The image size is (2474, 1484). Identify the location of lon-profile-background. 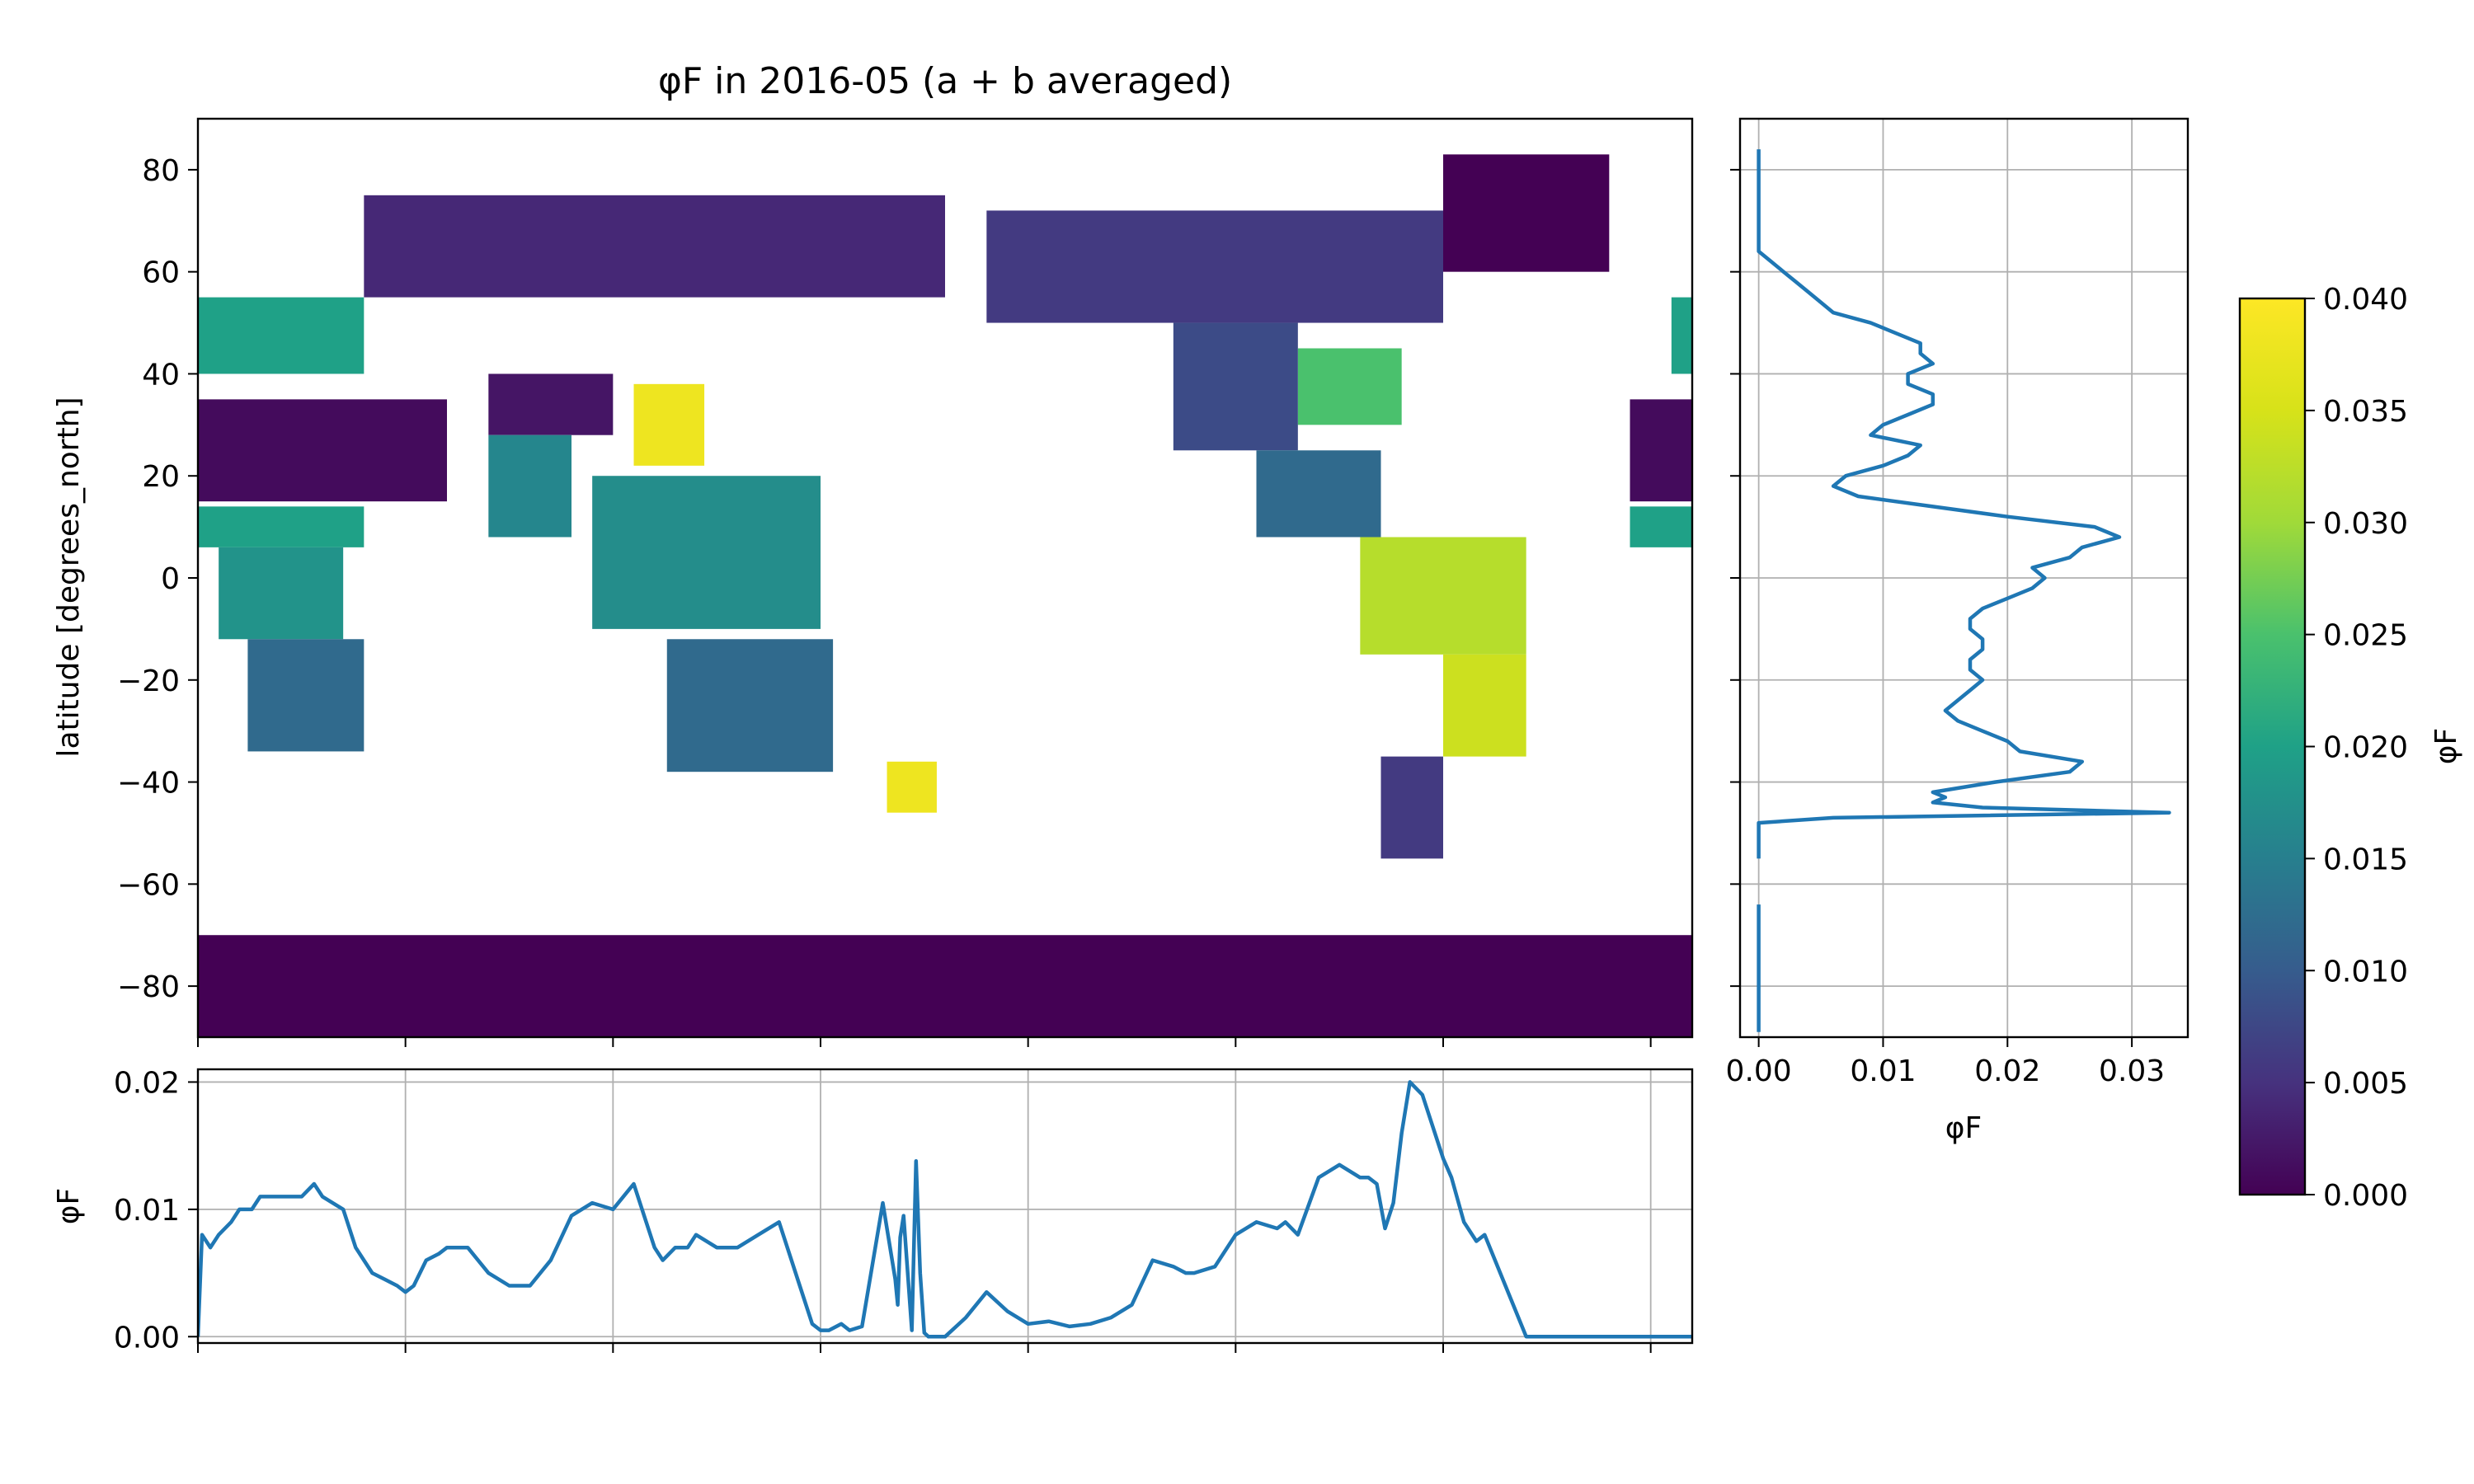
(945, 1206).